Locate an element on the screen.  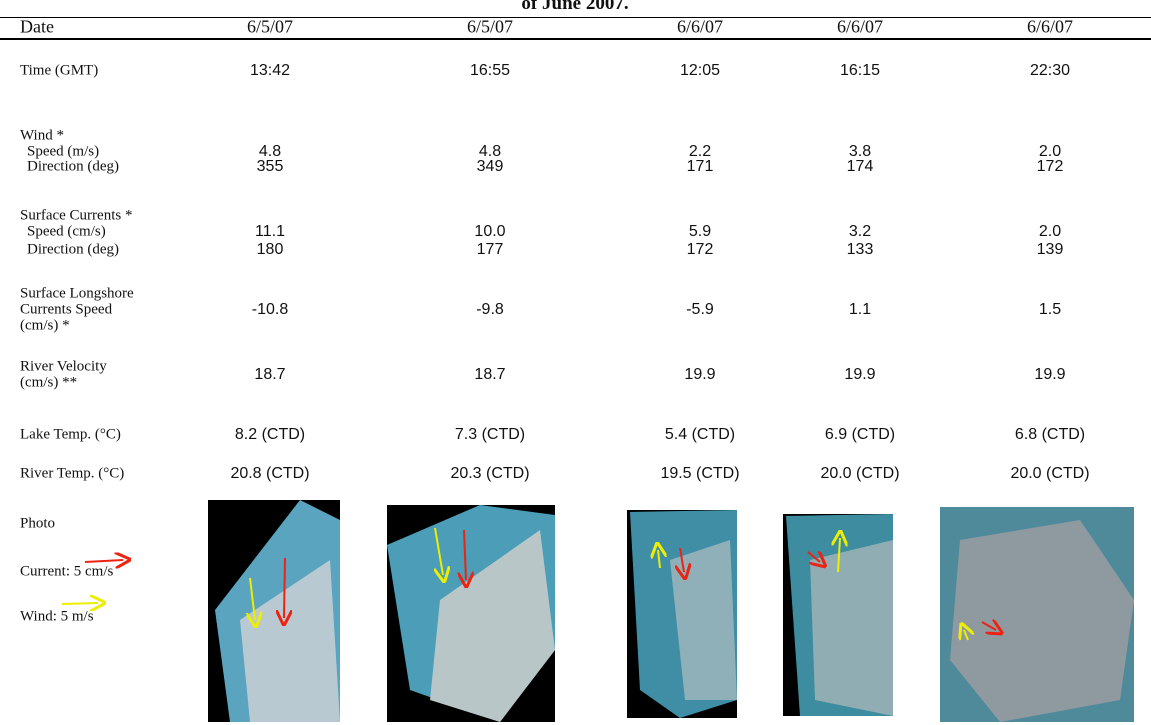
cell: 1.1 is located at coordinates (860, 309).